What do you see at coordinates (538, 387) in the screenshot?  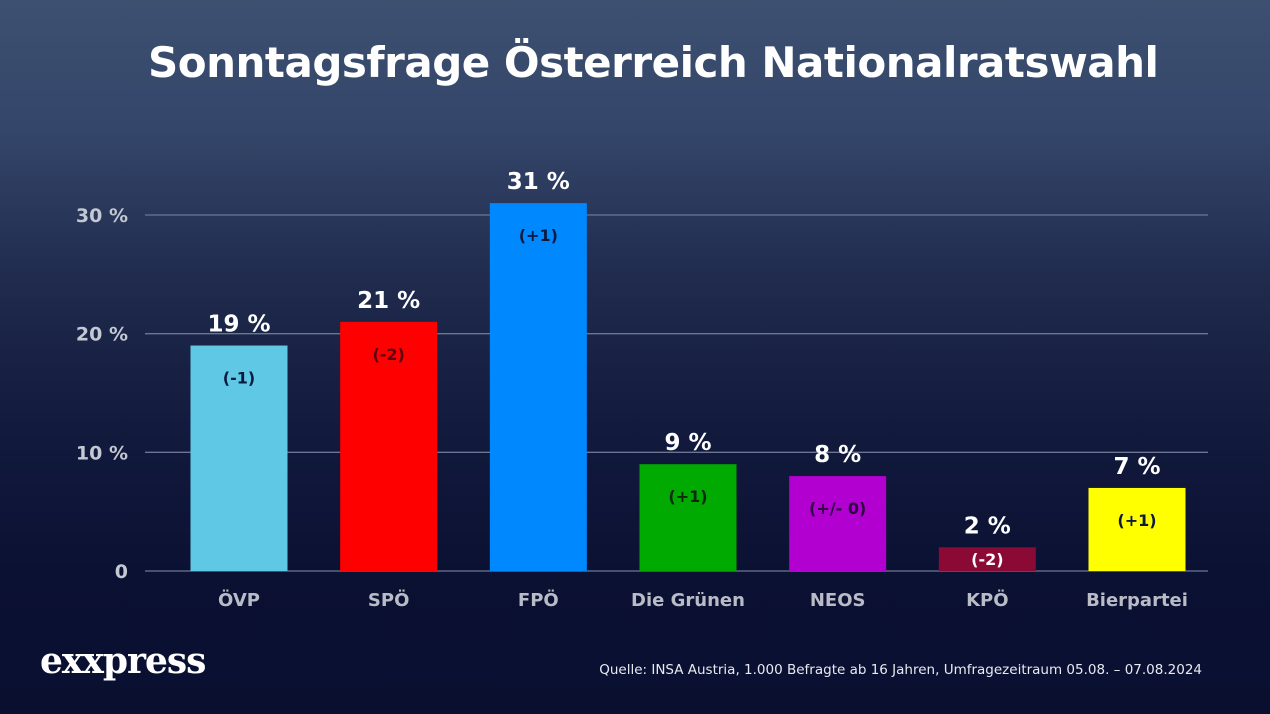 I see `bar-fpö` at bounding box center [538, 387].